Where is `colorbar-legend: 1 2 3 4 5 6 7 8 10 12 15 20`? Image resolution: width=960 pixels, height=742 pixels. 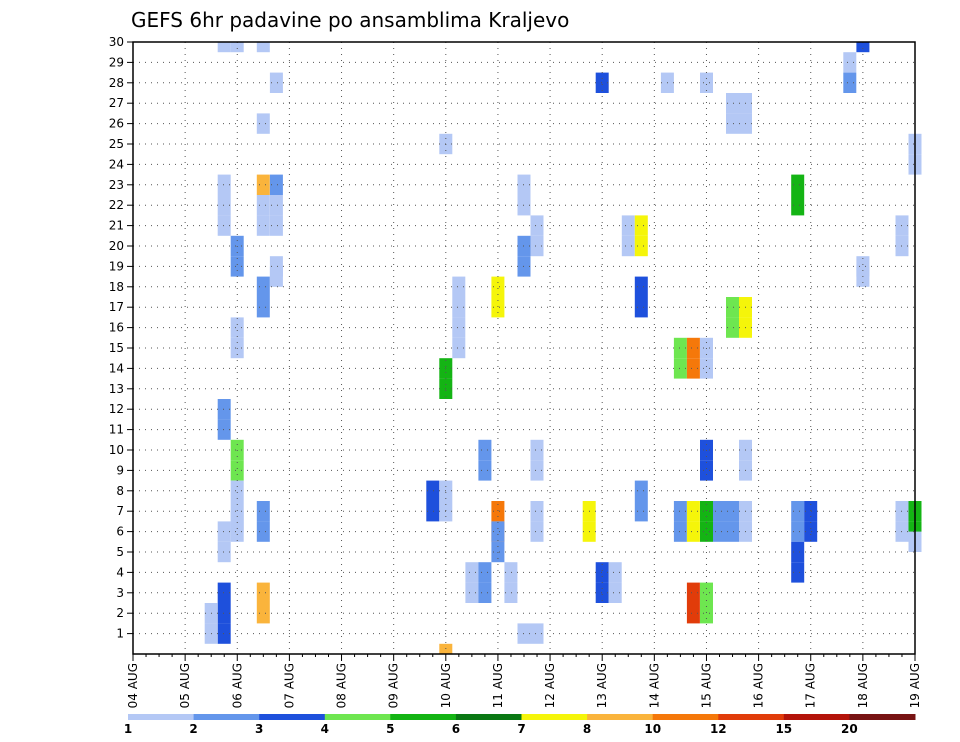 colorbar-legend: 1 2 3 4 5 6 7 8 10 12 15 20 is located at coordinates (520, 725).